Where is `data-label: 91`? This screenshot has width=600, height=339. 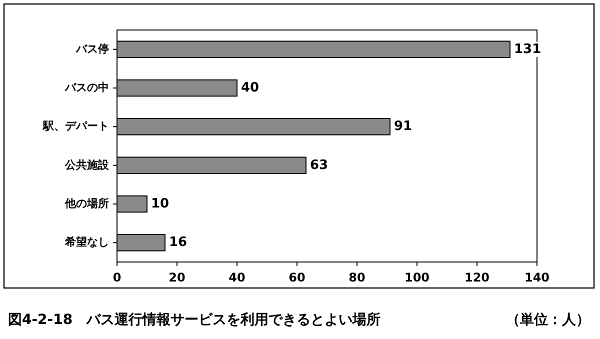
data-label: 91 is located at coordinates (403, 126).